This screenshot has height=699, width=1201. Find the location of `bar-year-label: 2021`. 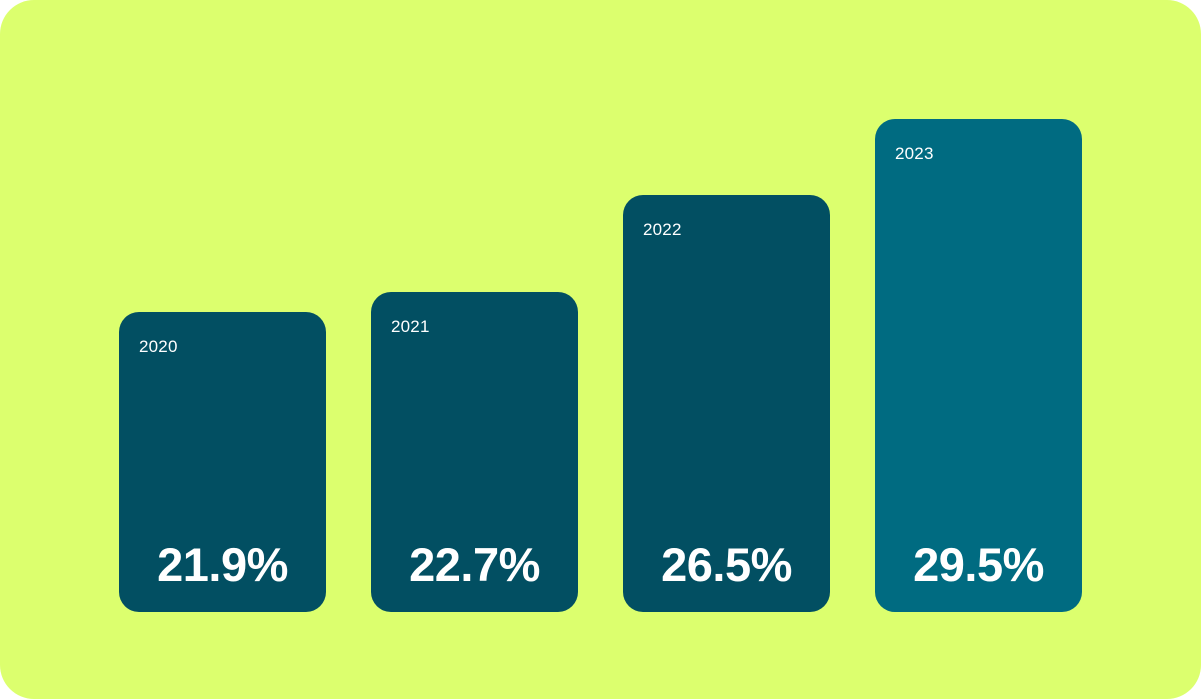

bar-year-label: 2021 is located at coordinates (410, 326).